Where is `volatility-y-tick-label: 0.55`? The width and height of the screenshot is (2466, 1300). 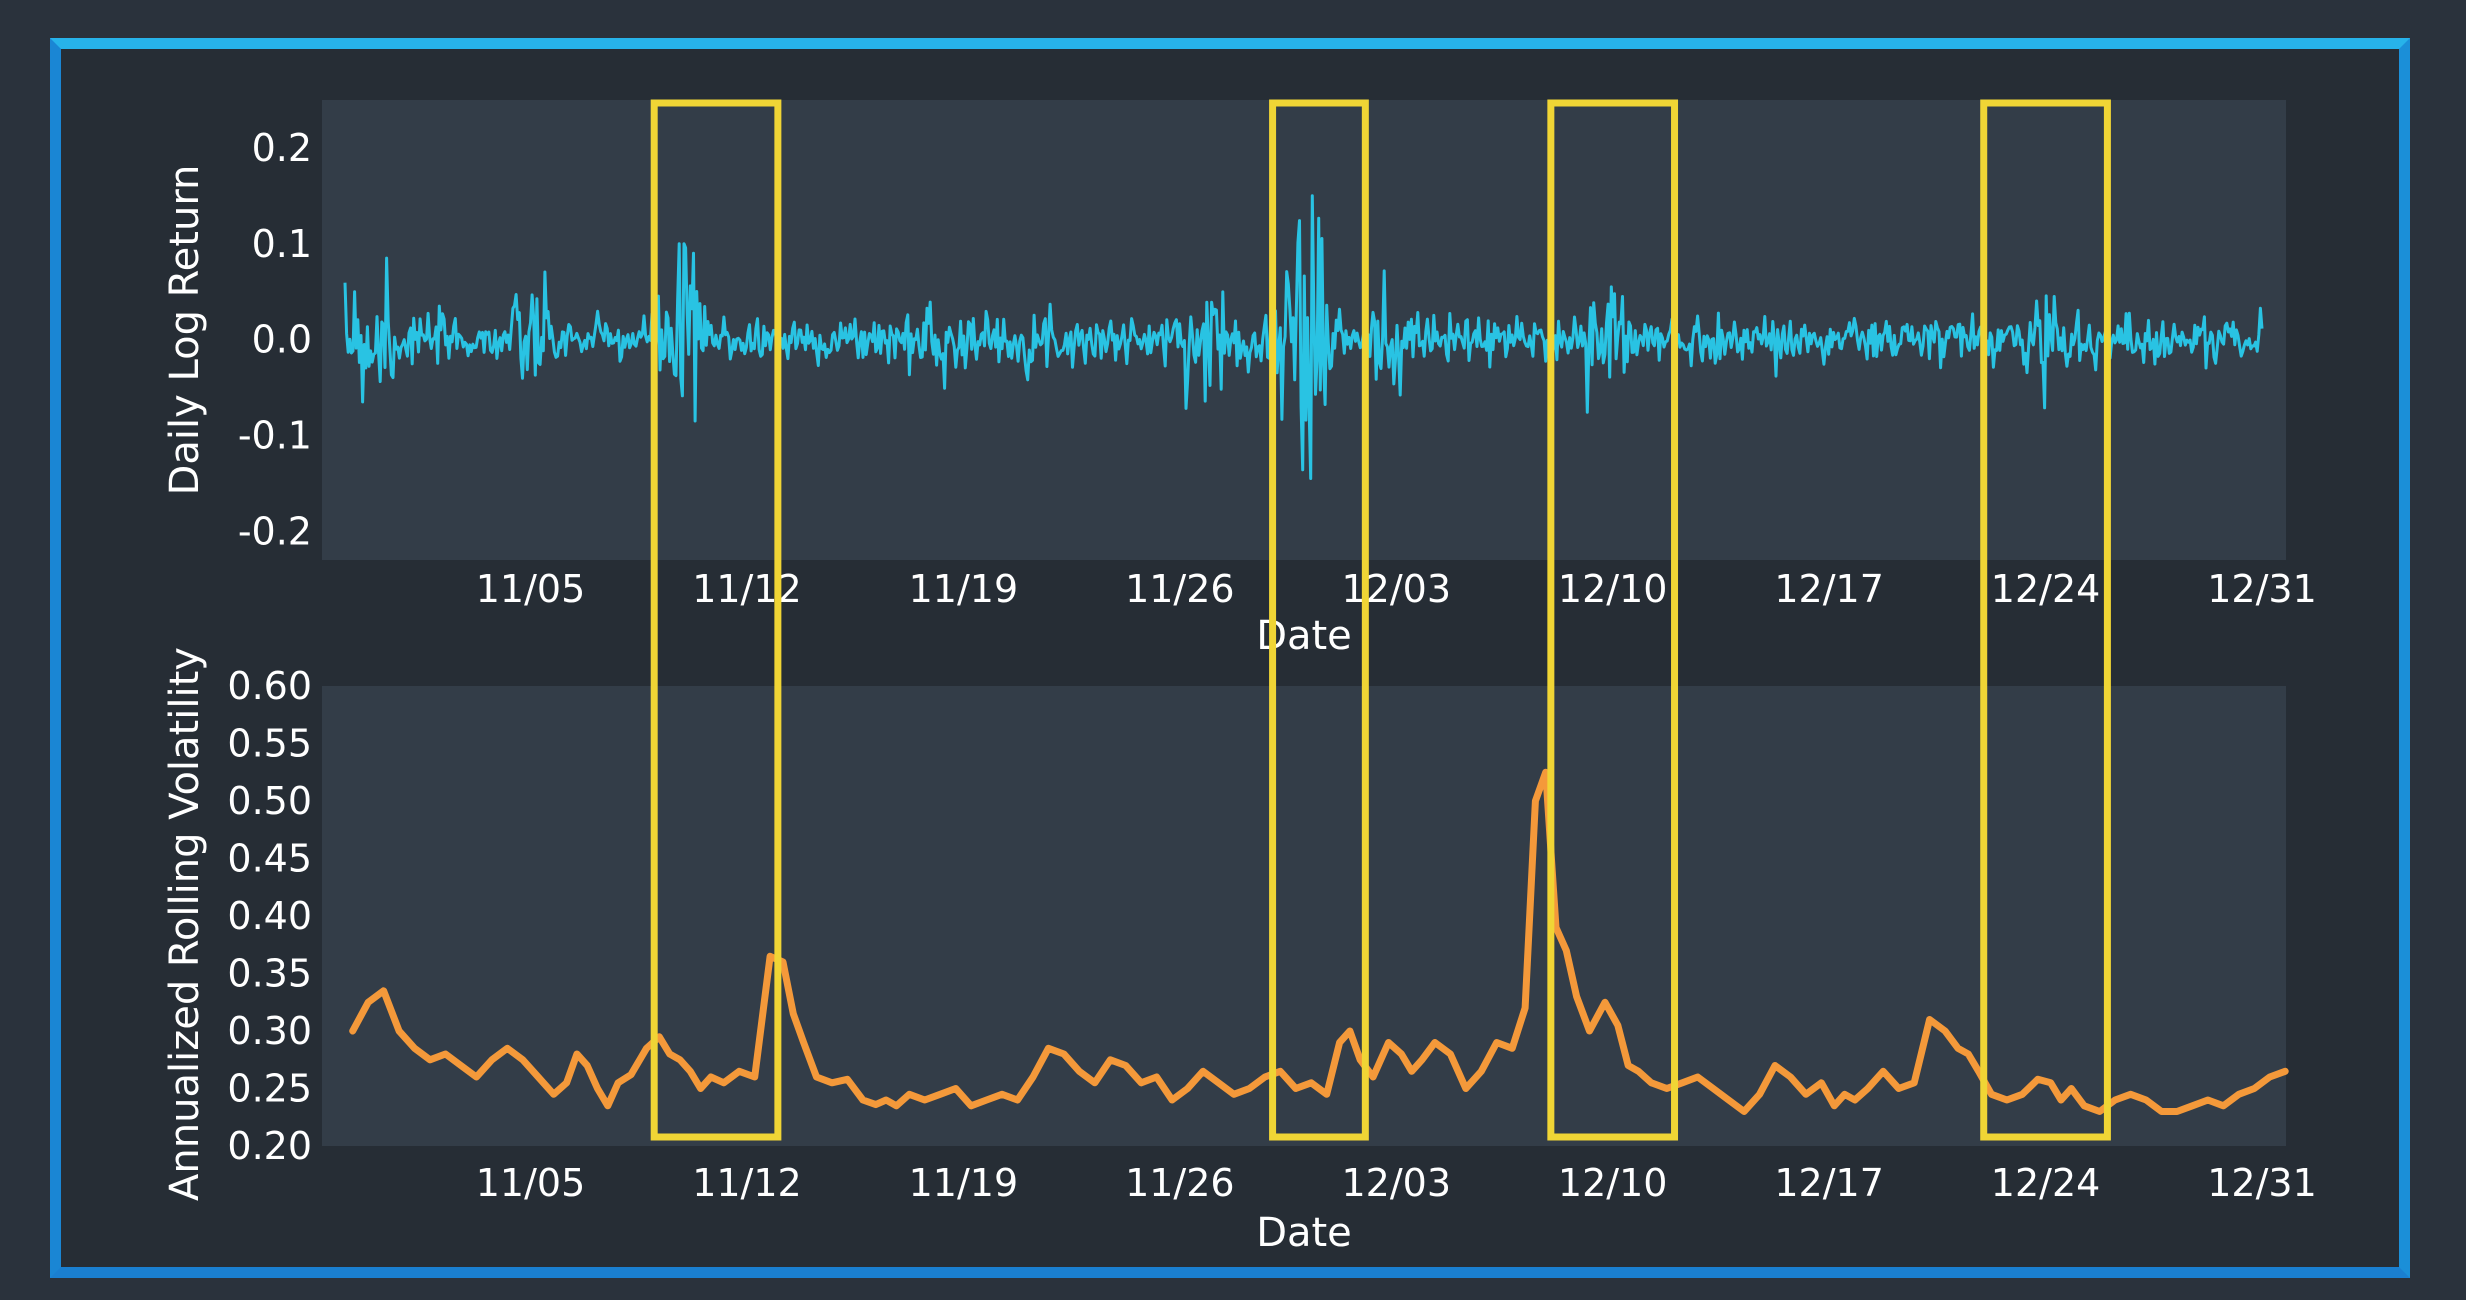
volatility-y-tick-label: 0.55 is located at coordinates (269, 744).